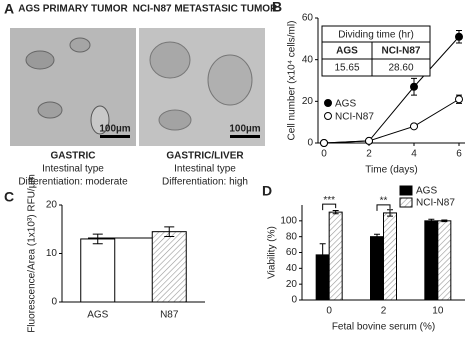  What do you see at coordinates (288, 220) in the screenshot?
I see `y-tick-label: 100` at bounding box center [288, 220].